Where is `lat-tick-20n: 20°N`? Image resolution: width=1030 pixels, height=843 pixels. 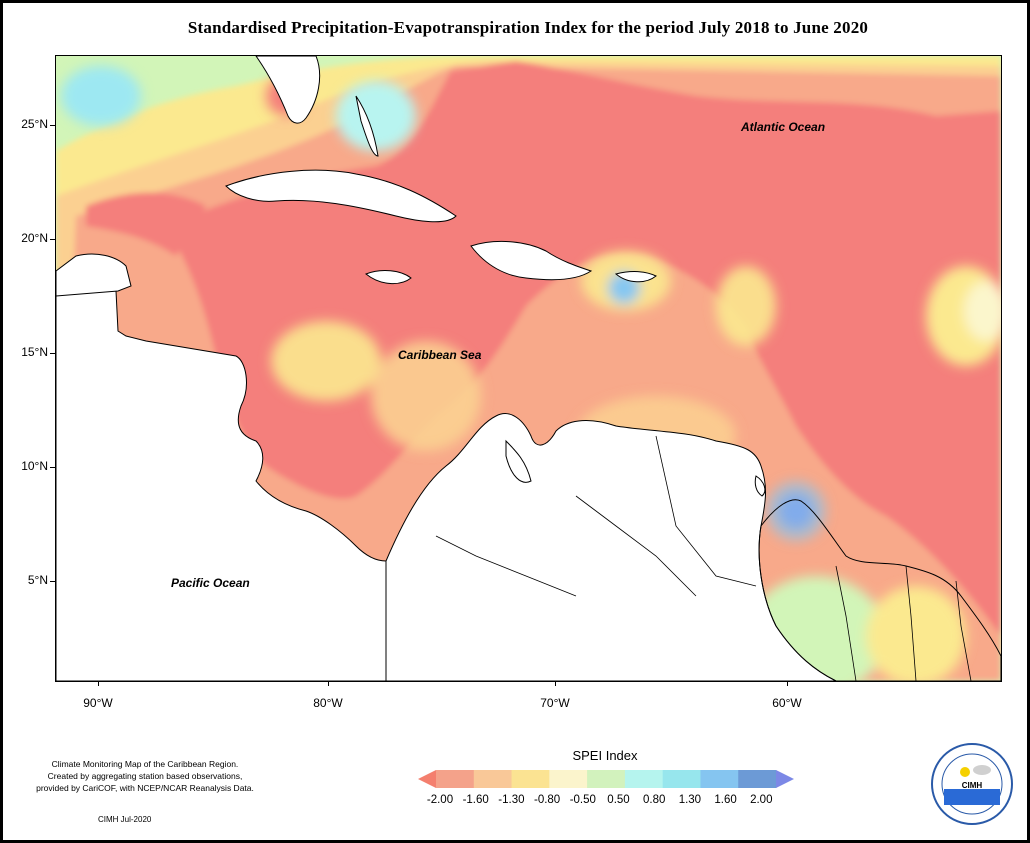
lat-tick-20n: 20°N is located at coordinates (34, 238).